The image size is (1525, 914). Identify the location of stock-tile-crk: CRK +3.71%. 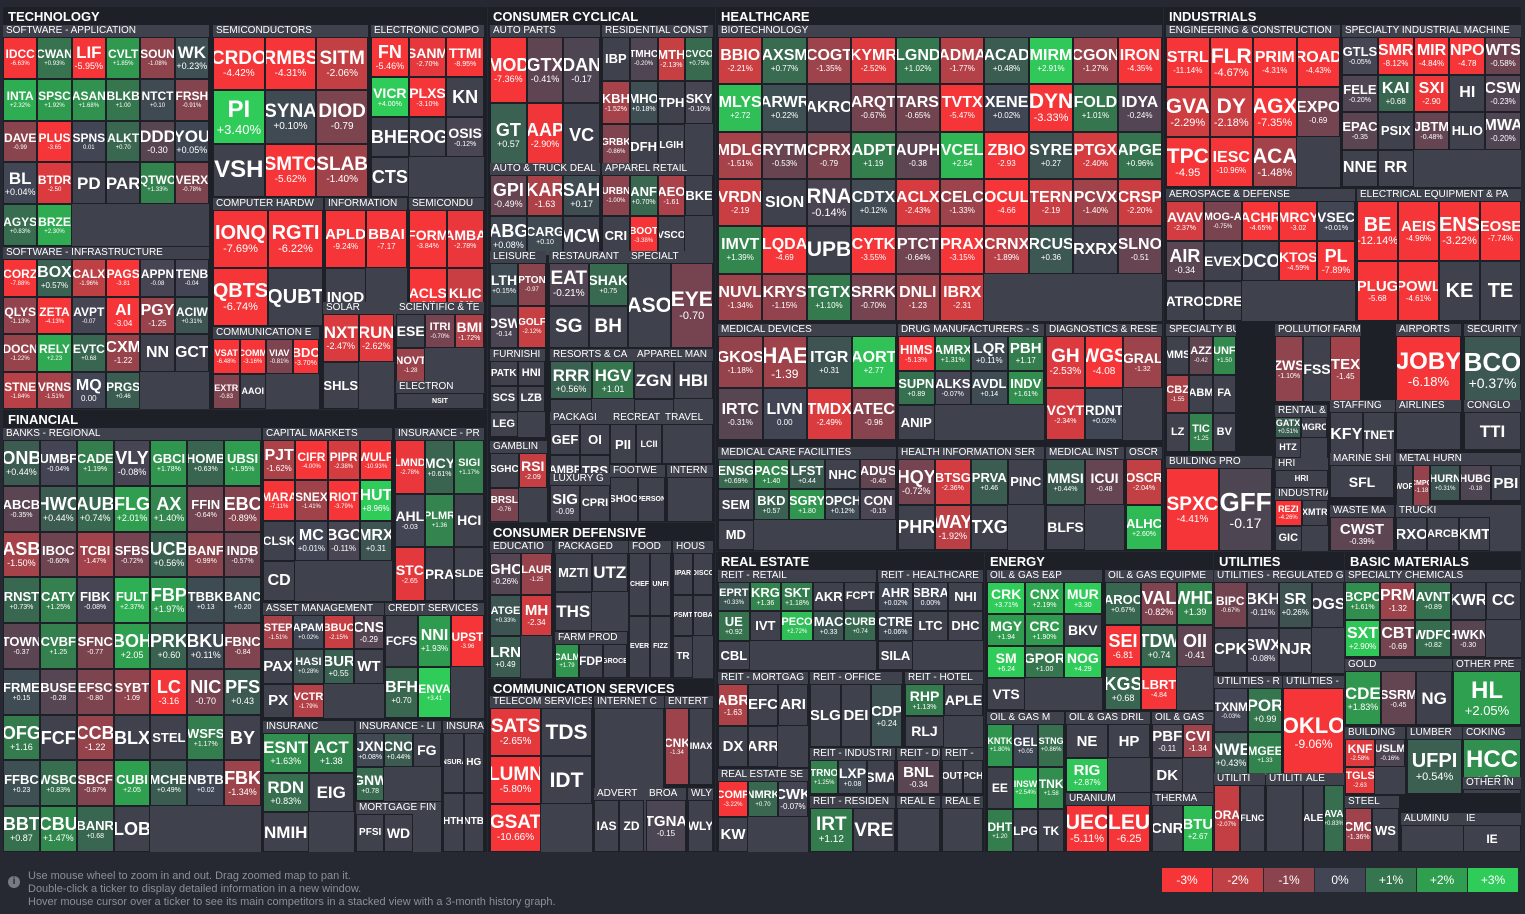
(1006, 598).